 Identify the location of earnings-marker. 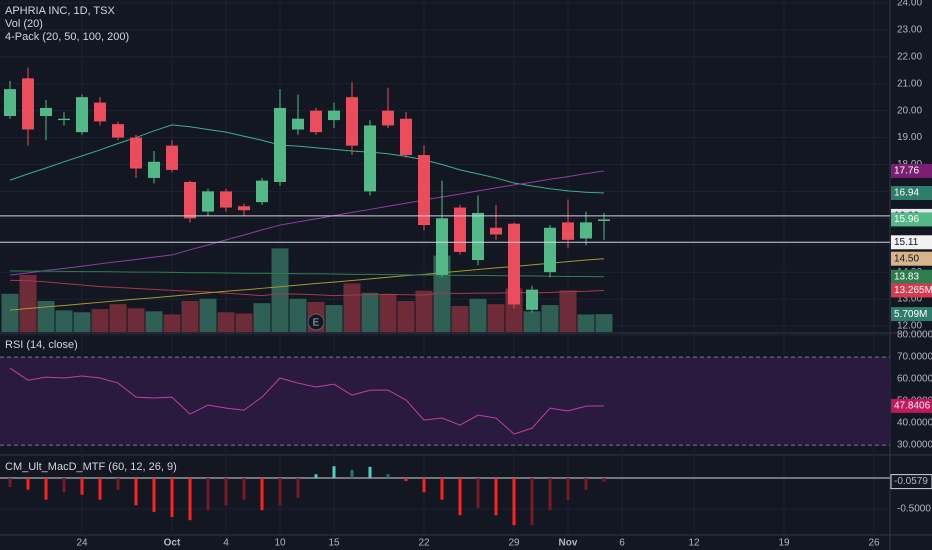
(316, 322).